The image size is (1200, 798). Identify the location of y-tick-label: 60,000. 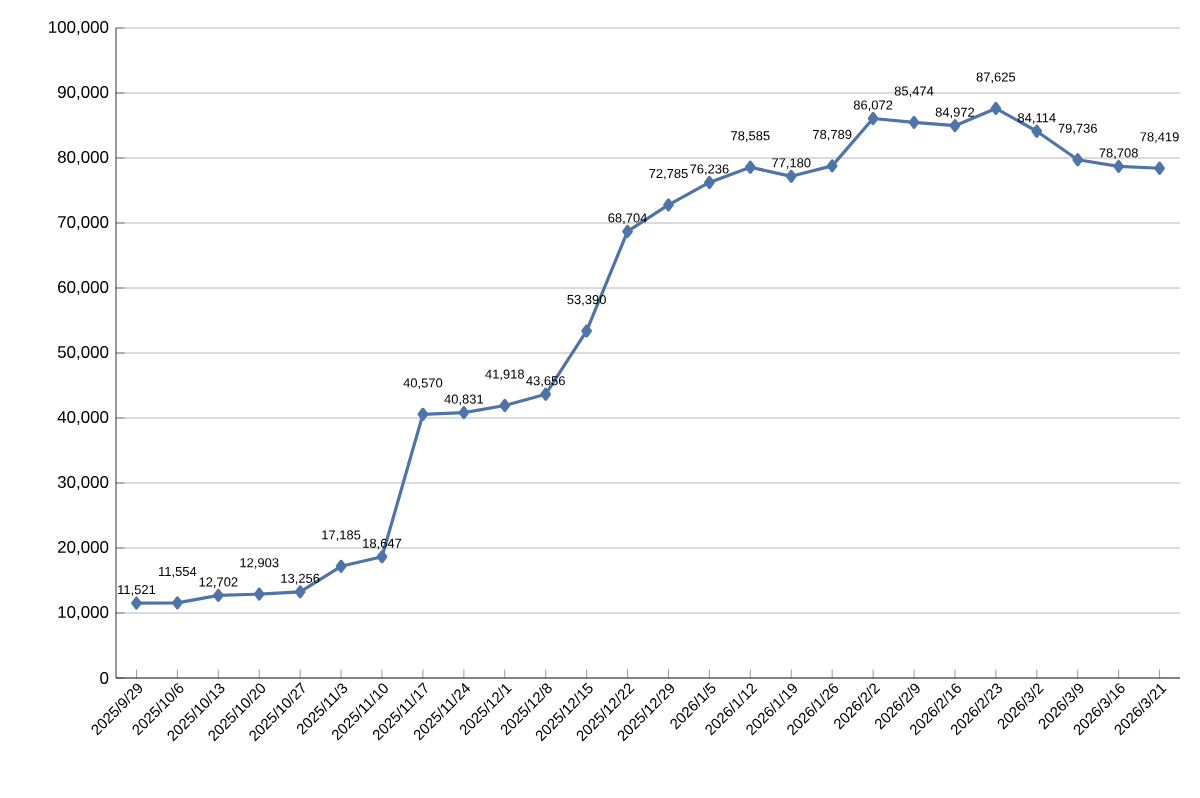
(83, 288).